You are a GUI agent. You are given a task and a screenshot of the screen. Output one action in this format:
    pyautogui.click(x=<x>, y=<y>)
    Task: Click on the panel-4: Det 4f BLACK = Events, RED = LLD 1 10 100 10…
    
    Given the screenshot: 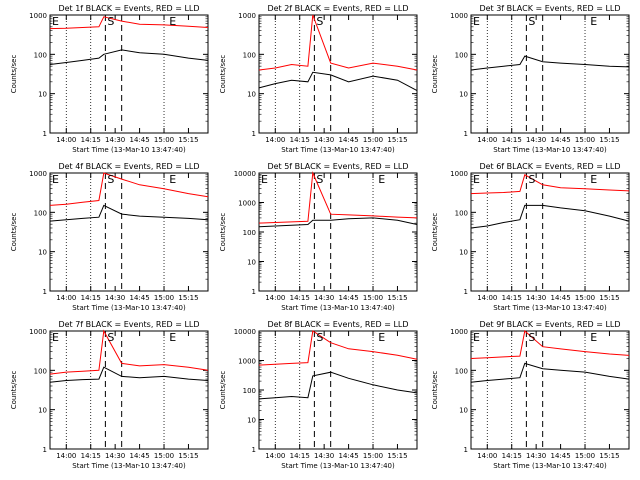 What is the action you would take?
    pyautogui.click(x=109, y=237)
    